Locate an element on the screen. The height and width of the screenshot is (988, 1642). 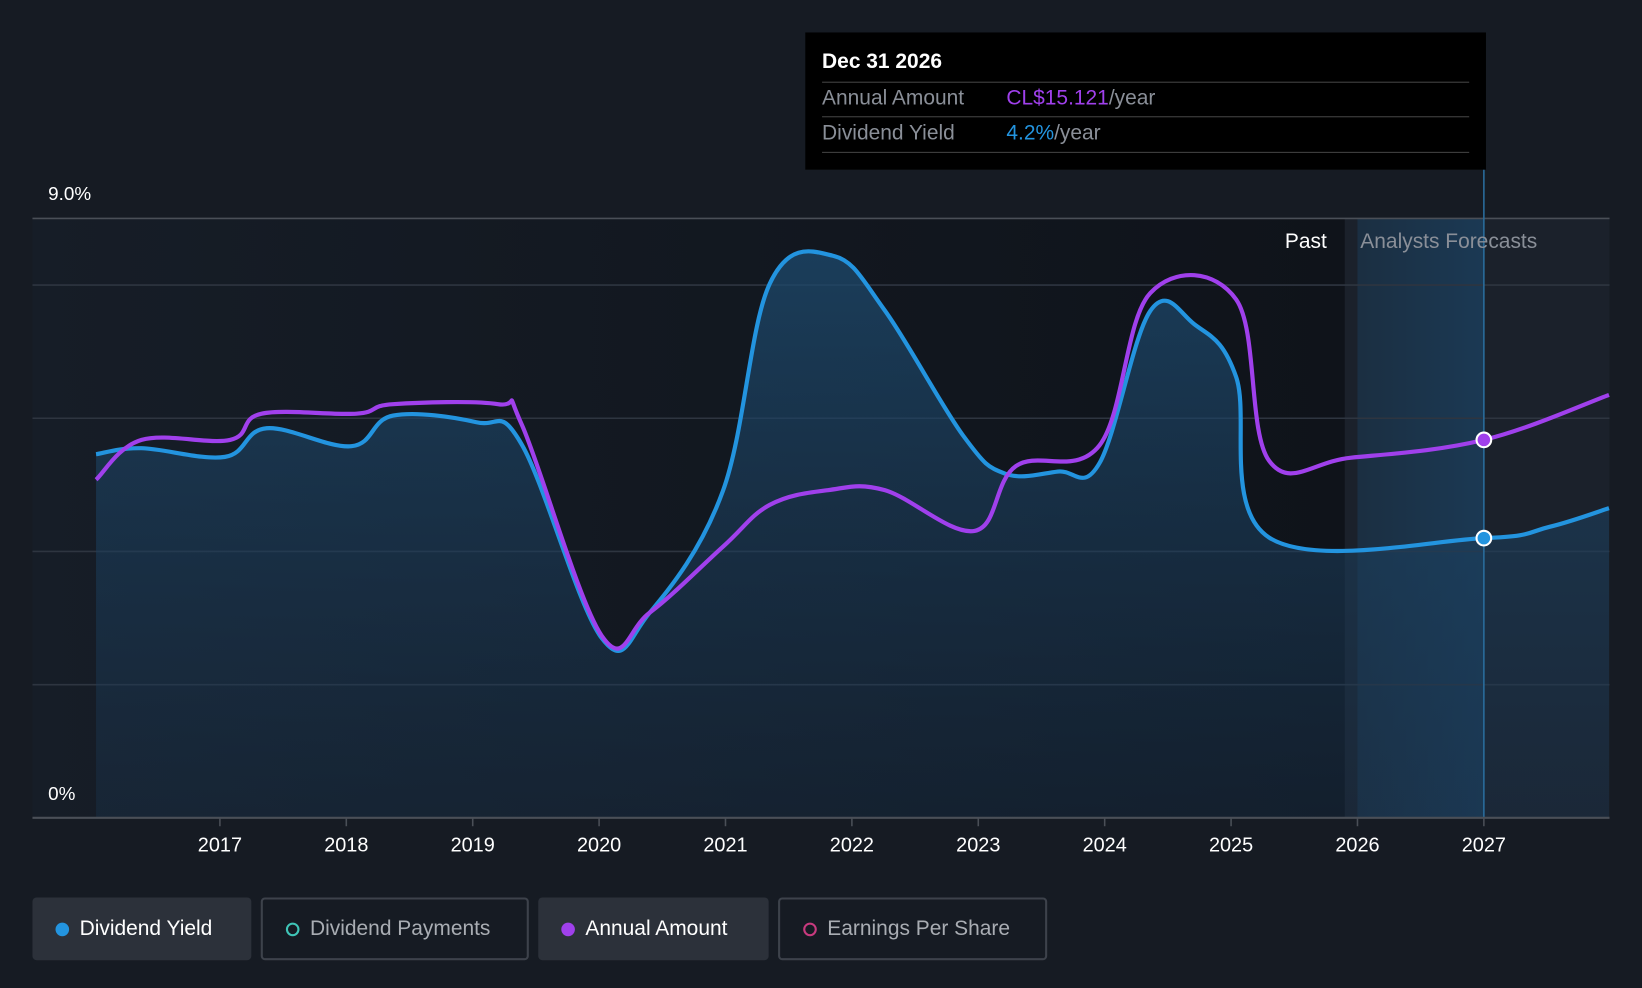
x-tick-label: 2023 is located at coordinates (978, 845).